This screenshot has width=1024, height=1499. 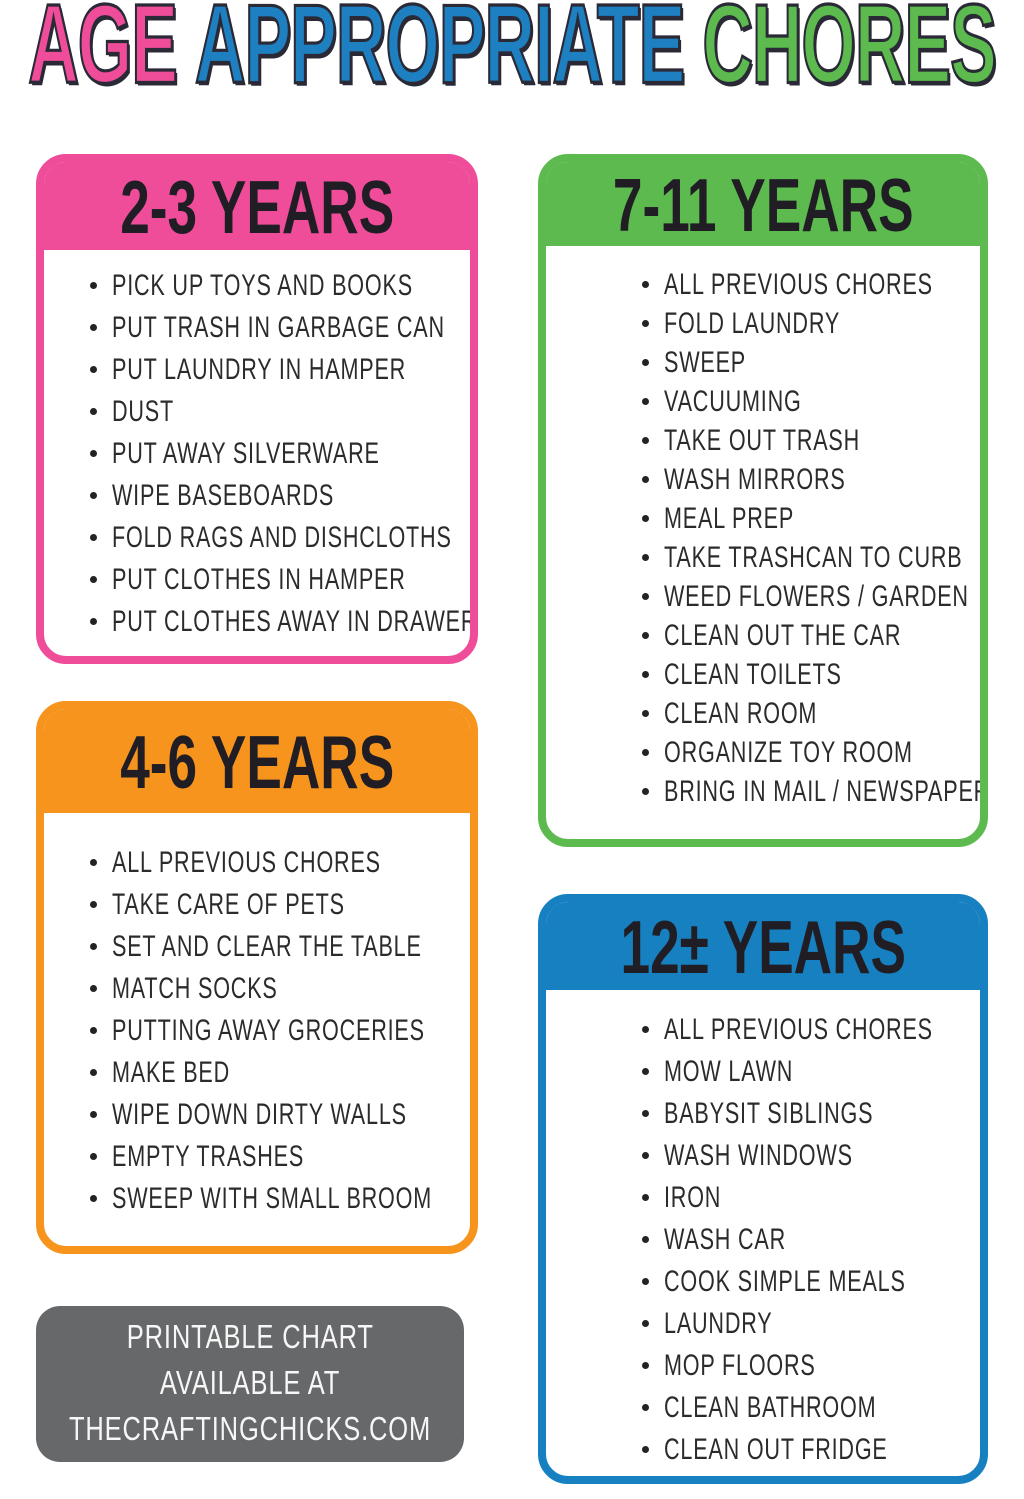 What do you see at coordinates (259, 368) in the screenshot?
I see `chore-item-label: PUT LAUNDRY IN HAMPER` at bounding box center [259, 368].